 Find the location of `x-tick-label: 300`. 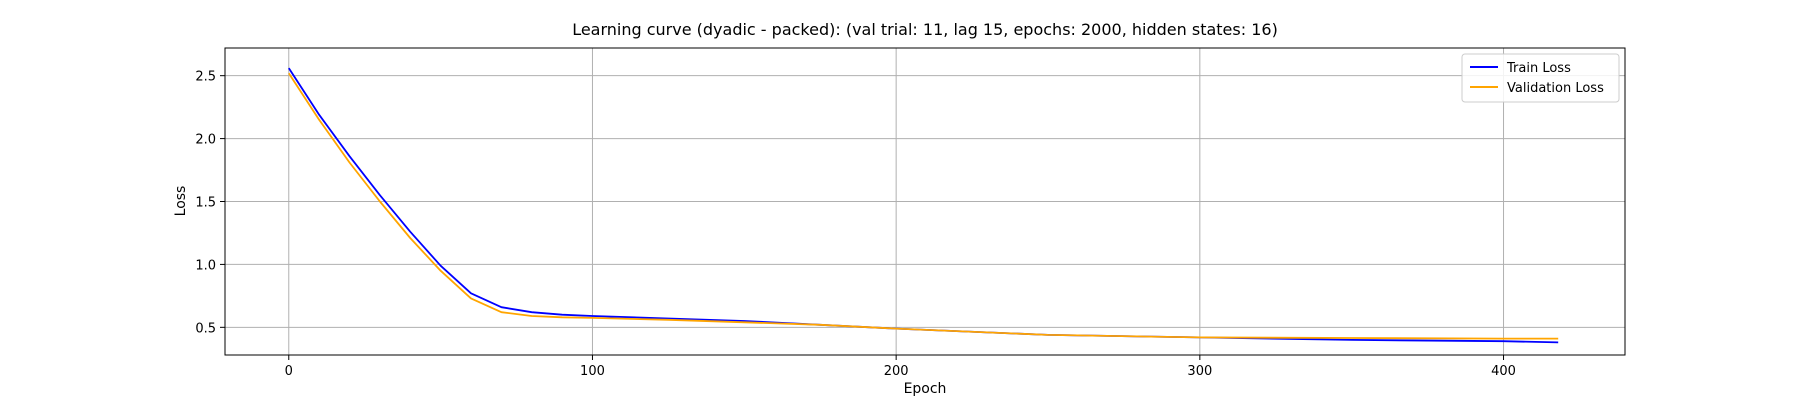

x-tick-label: 300 is located at coordinates (1199, 371).